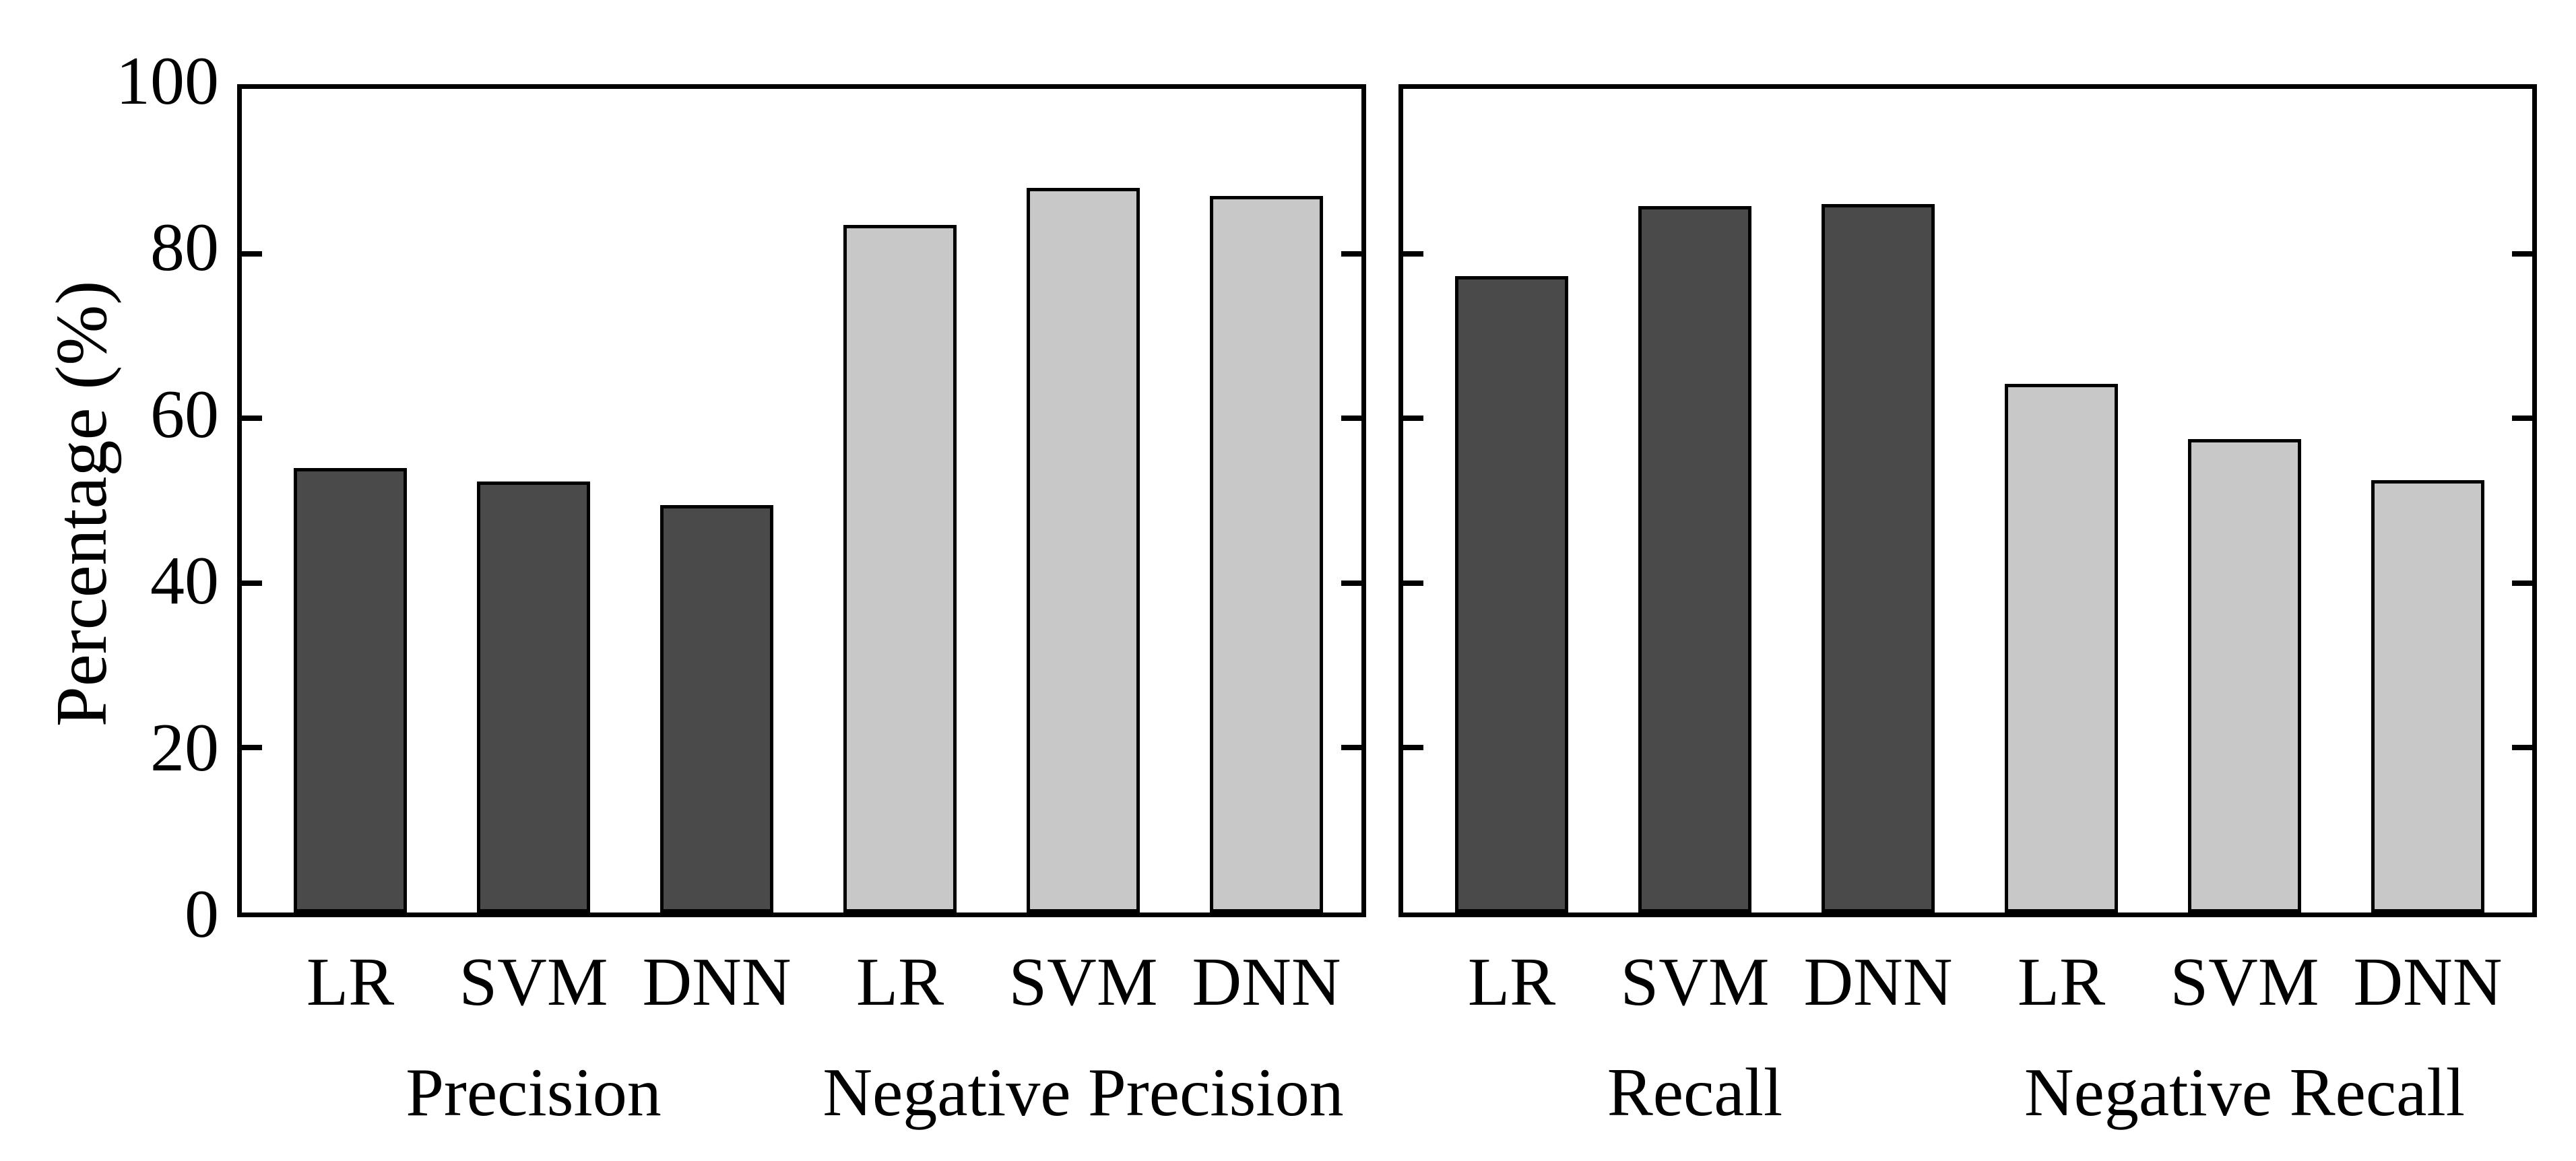 The image size is (2576, 1161). I want to click on x-tick-label-negative-precision-svm: SVM, so click(1083, 982).